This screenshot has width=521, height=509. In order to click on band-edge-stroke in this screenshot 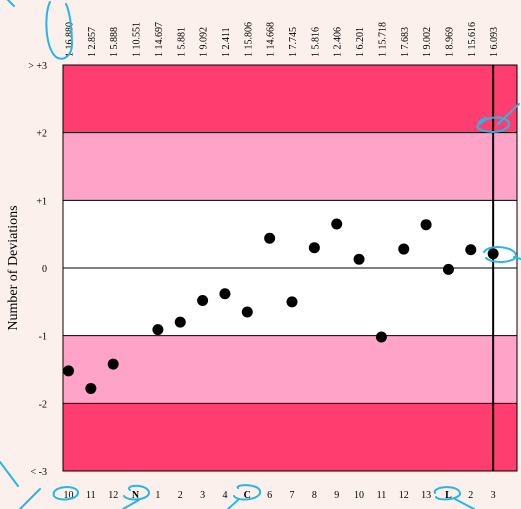, I will do `click(508, 114)`.